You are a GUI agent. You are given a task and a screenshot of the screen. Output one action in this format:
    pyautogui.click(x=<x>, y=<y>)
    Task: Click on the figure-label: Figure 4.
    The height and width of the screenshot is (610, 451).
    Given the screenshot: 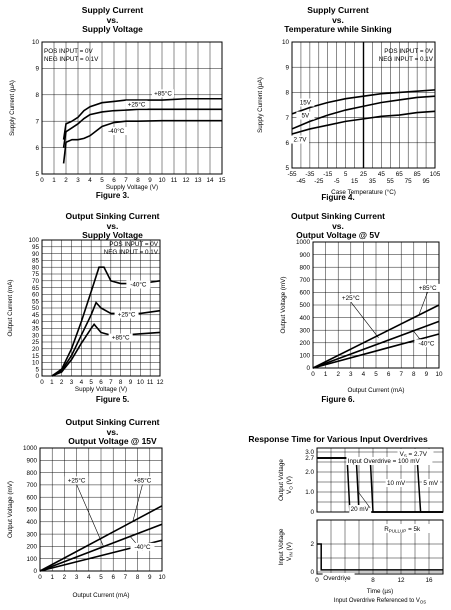 What is the action you would take?
    pyautogui.click(x=338, y=197)
    